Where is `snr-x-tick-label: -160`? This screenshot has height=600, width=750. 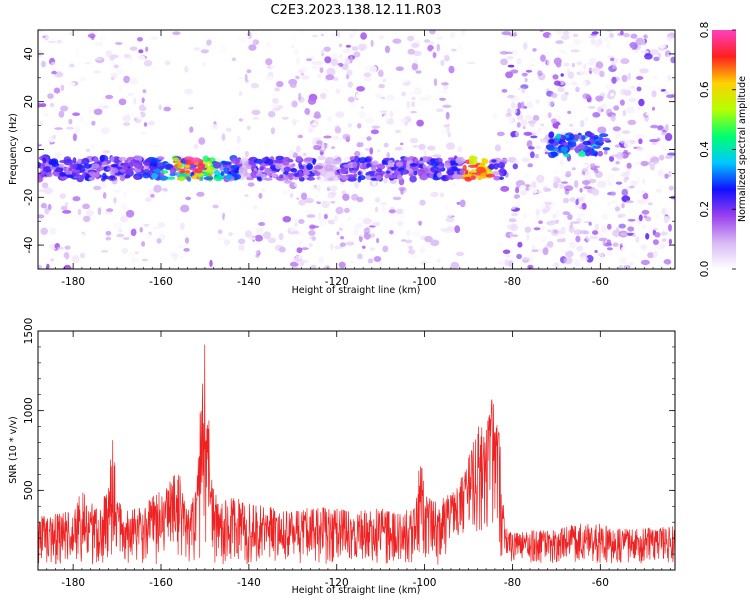 snr-x-tick-label: -160 is located at coordinates (161, 583).